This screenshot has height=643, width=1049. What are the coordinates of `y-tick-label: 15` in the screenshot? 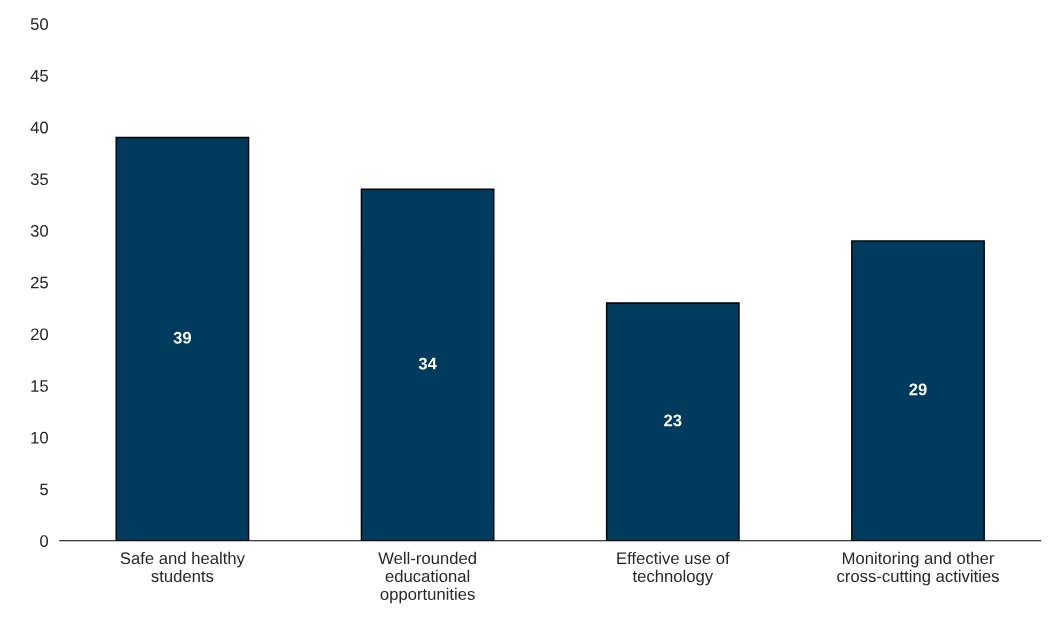 It's located at (39, 386).